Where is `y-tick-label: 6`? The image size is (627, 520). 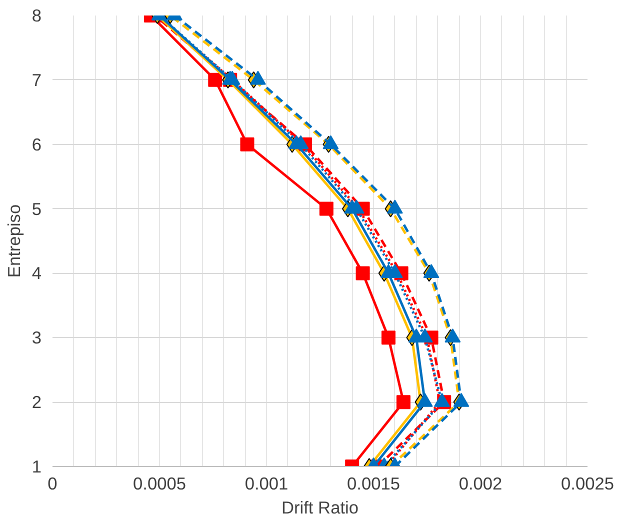
y-tick-label: 6 is located at coordinates (37, 144).